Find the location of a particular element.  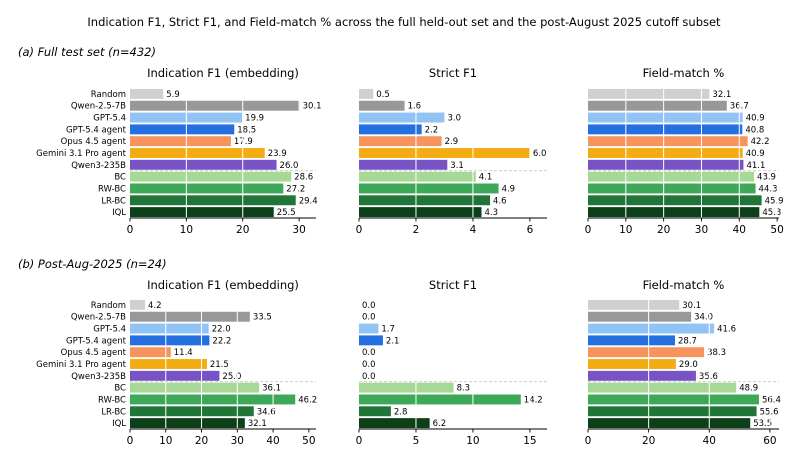

data-label: 22.0 is located at coordinates (221, 330).